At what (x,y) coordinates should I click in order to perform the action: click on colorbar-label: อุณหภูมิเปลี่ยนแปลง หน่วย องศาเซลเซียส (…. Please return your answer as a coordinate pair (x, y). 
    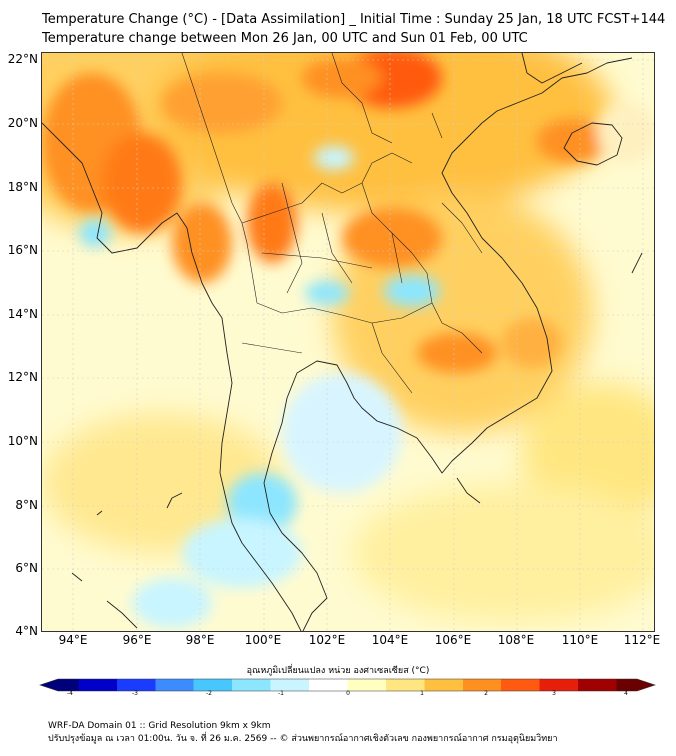
    Looking at the image, I should click on (338, 671).